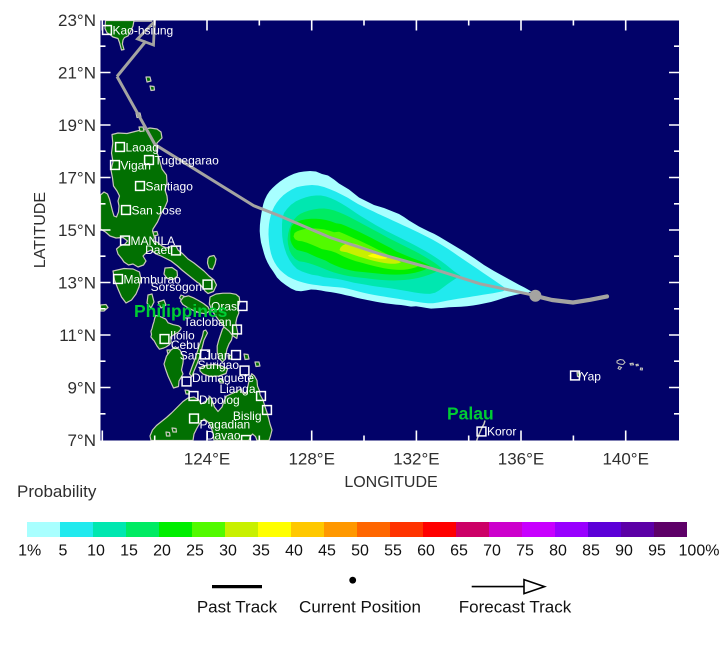  I want to click on svg-text: 95, so click(657, 551).